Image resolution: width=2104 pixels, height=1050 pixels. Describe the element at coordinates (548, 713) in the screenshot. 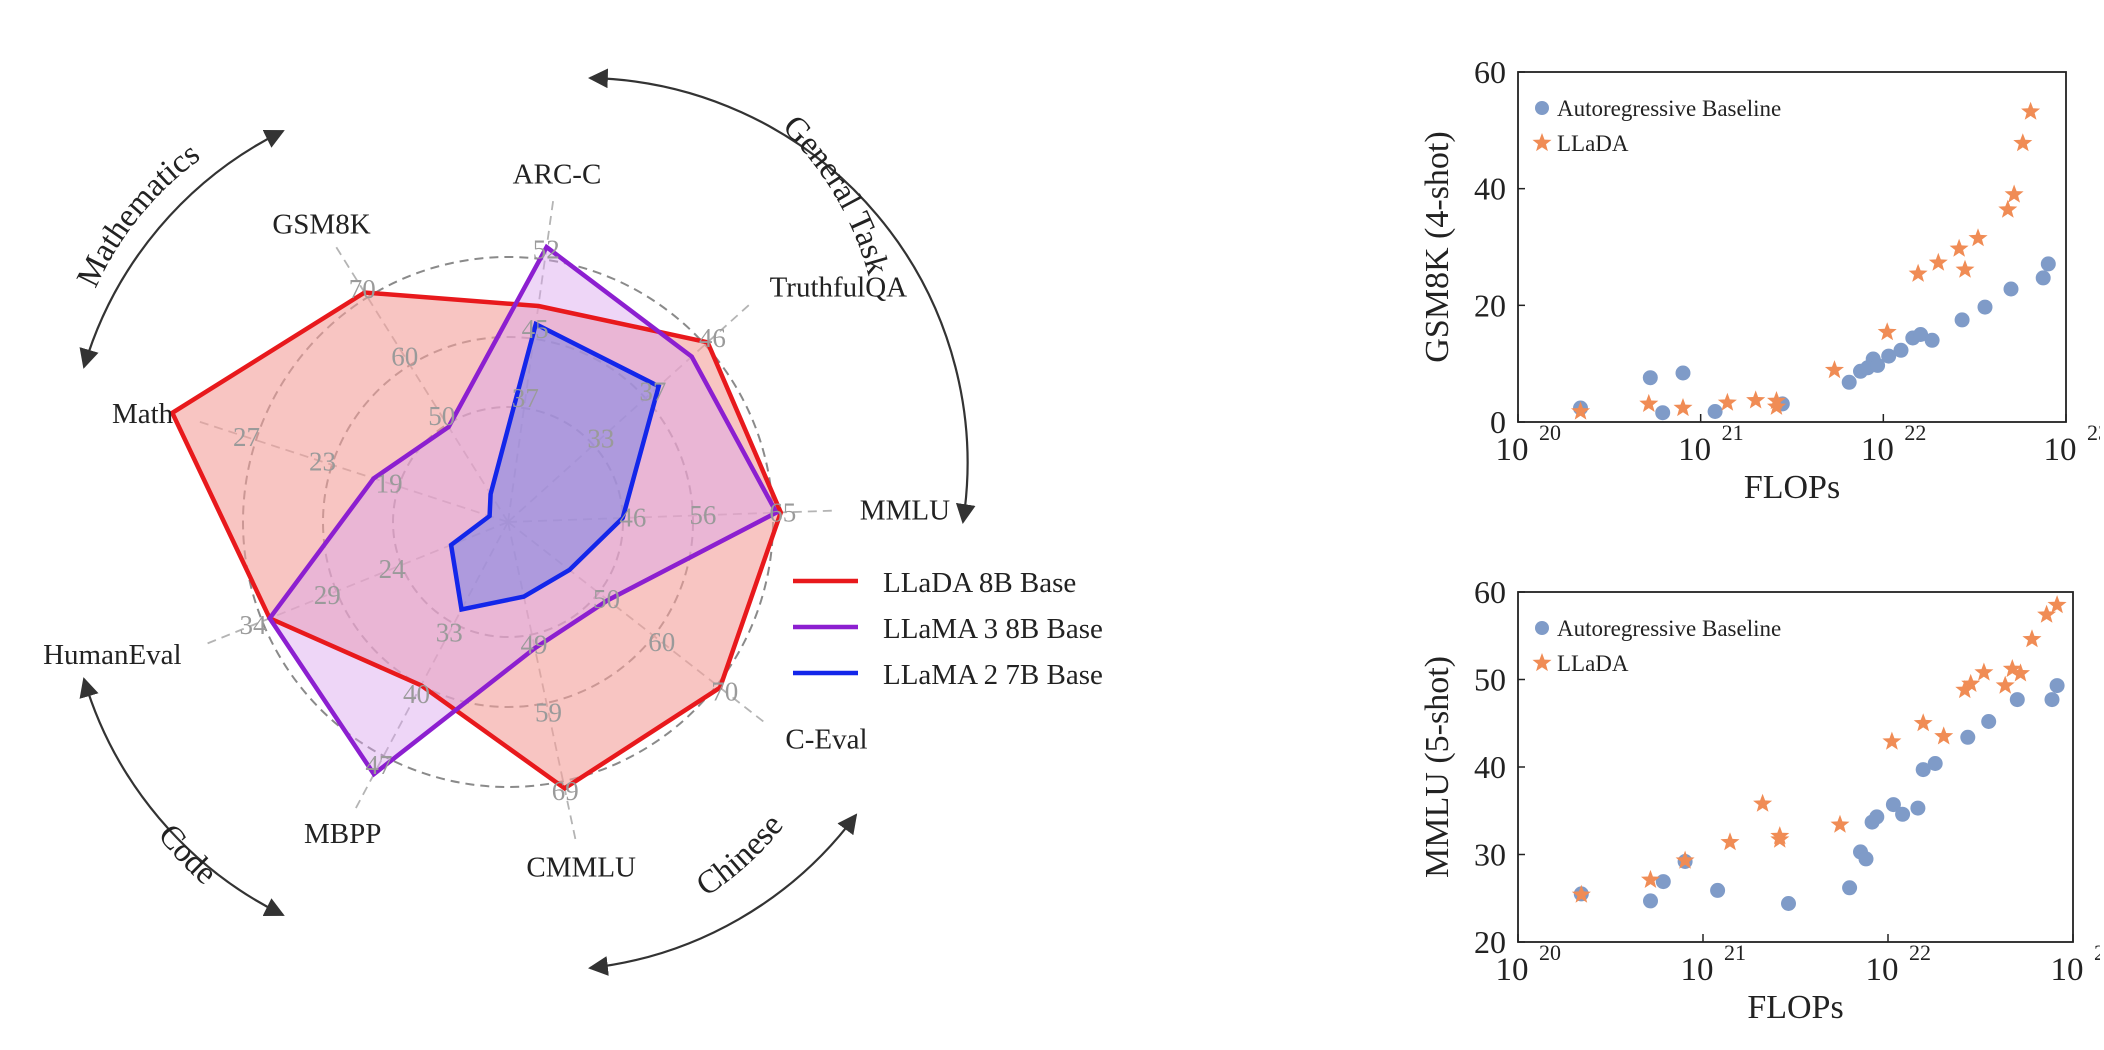

I see `radar-tick-label: 59` at that location.